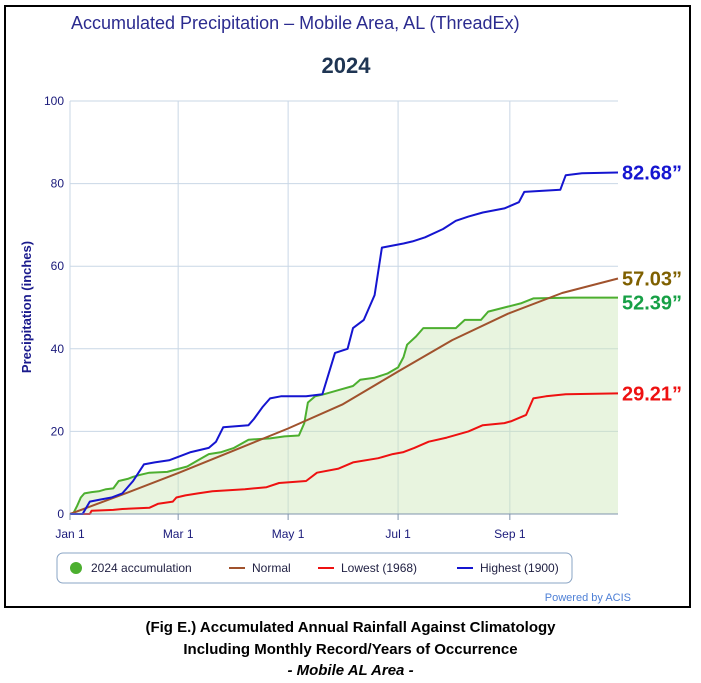 The height and width of the screenshot is (683, 701). I want to click on end-value-highest-1900: 82.68”, so click(652, 174).